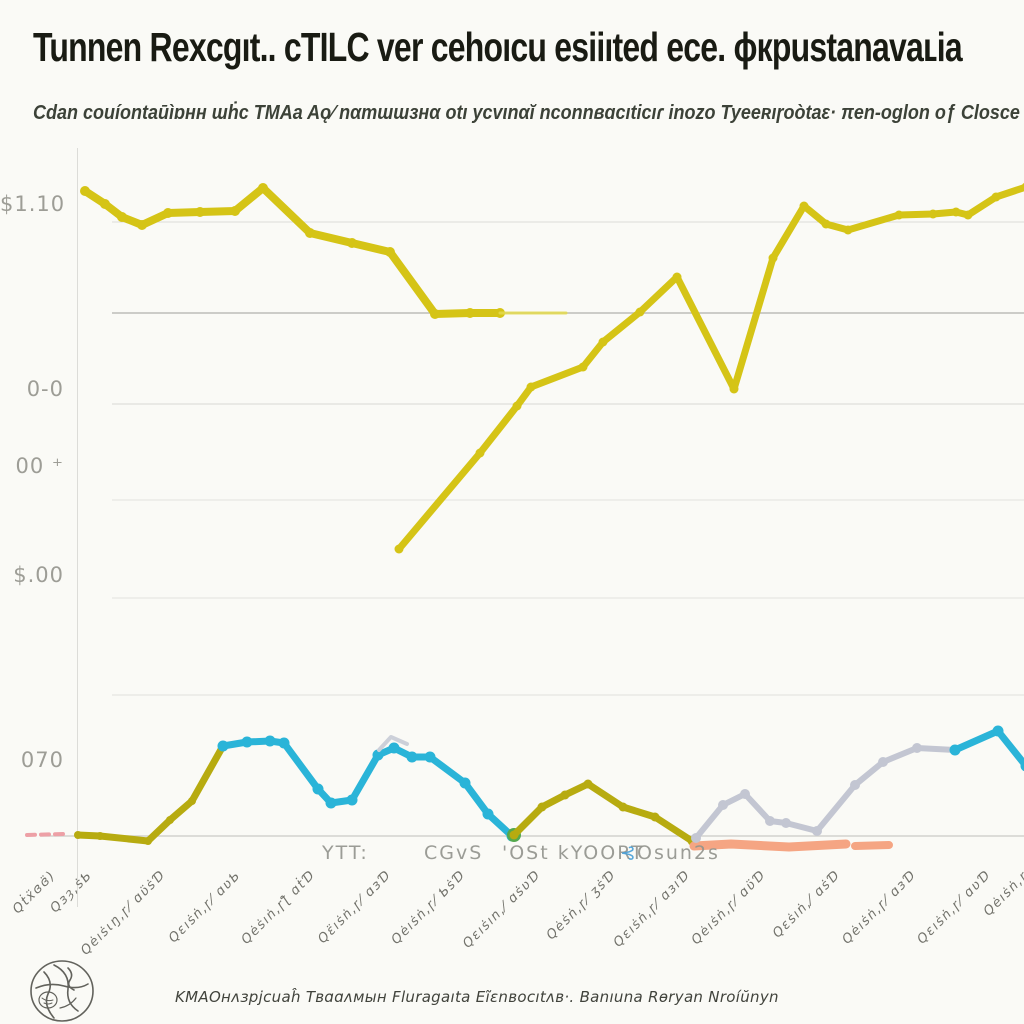 This screenshot has height=1024, width=1024. What do you see at coordinates (629, 853) in the screenshot?
I see `legend-item: ⊰` at bounding box center [629, 853].